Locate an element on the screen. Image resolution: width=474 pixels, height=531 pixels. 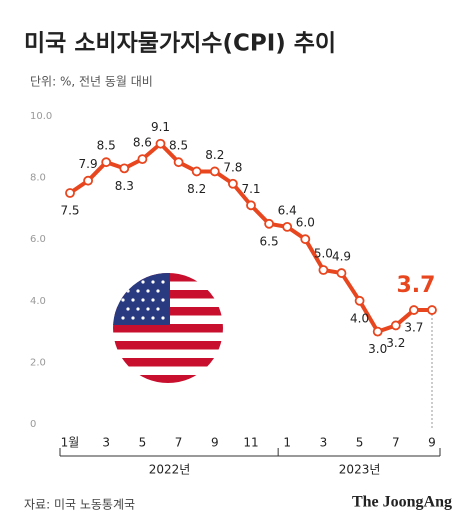
data-label: 7.1 is located at coordinates (250, 189).